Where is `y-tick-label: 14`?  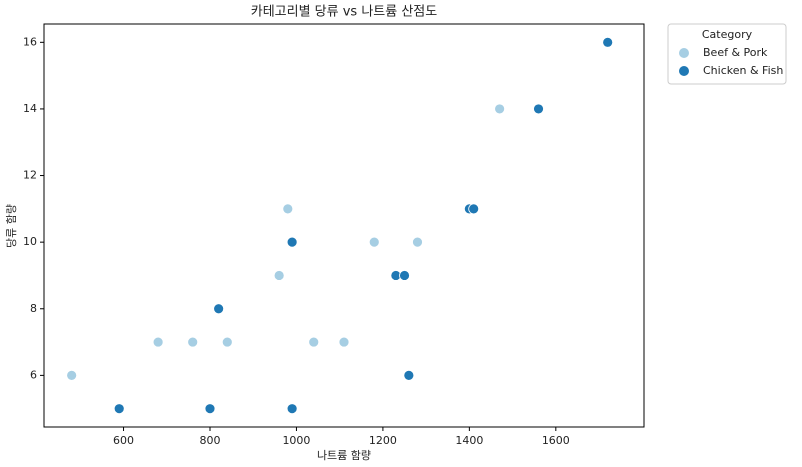 y-tick-label: 14 is located at coordinates (30, 108).